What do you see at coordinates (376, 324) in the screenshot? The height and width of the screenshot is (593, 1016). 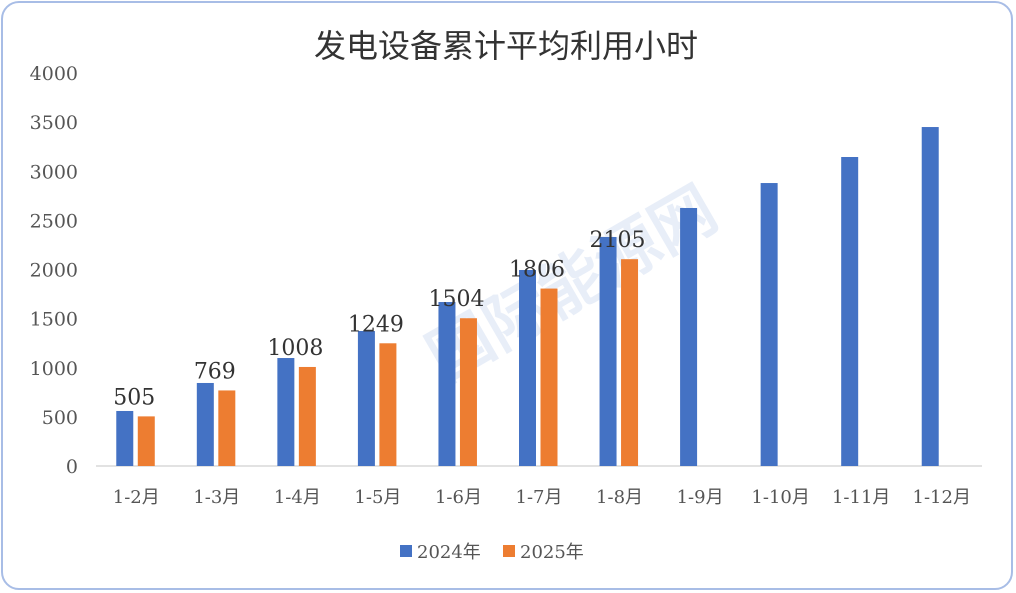 I see `data-label: 1249` at bounding box center [376, 324].